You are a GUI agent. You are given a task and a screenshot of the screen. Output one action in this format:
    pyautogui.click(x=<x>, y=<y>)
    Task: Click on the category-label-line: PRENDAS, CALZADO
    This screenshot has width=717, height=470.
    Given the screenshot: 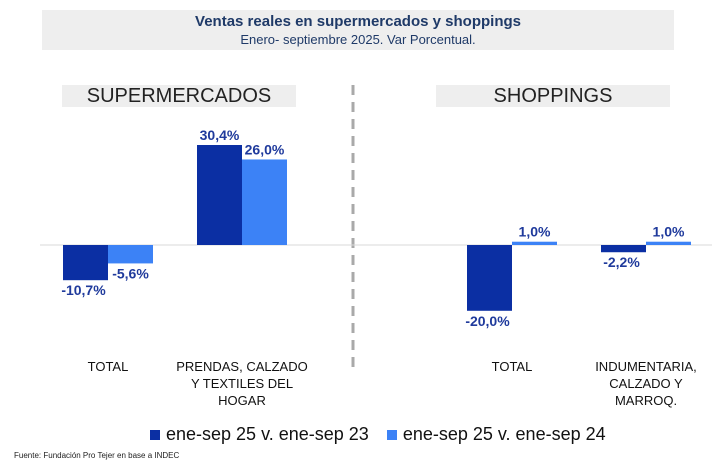 What is the action you would take?
    pyautogui.click(x=242, y=366)
    